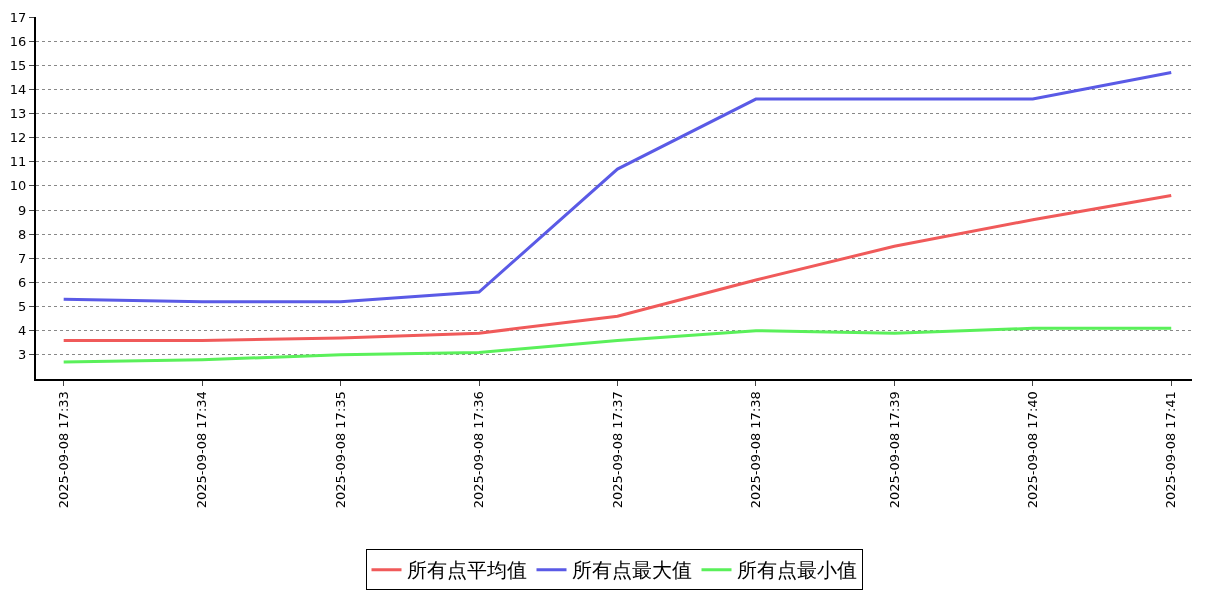 This screenshot has height=600, width=1207. What do you see at coordinates (22, 210) in the screenshot?
I see `y-tick-label: 9` at bounding box center [22, 210].